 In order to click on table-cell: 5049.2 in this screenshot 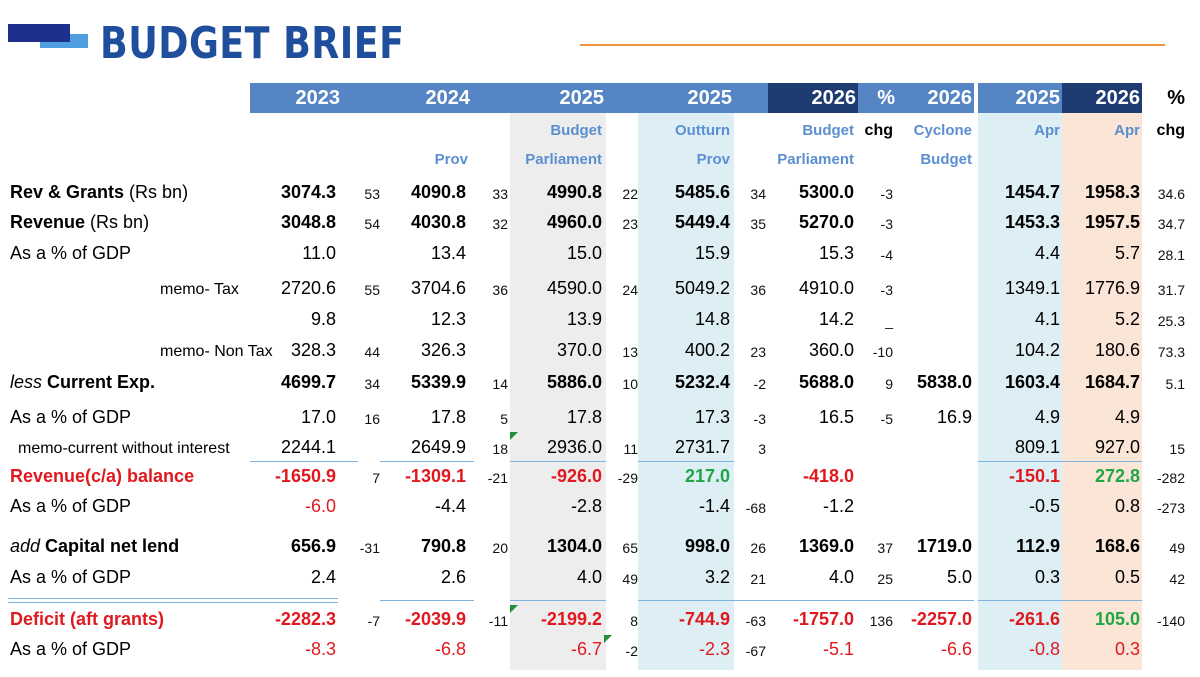, I will do `click(702, 288)`.